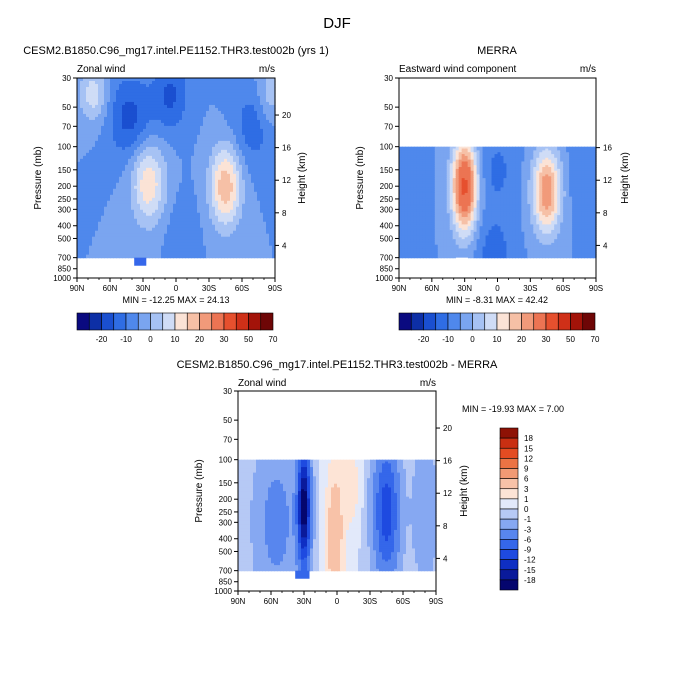 The height and width of the screenshot is (675, 675). I want to click on panel-obs-title: MERRA, so click(497, 51).